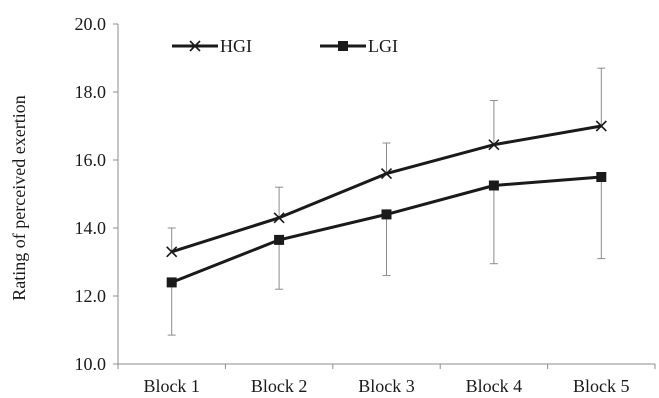 The image size is (659, 398). Describe the element at coordinates (97, 194) in the screenshot. I see `y-axis: 10.0 12.0 14.0 16.0 18.0 20.0` at that location.